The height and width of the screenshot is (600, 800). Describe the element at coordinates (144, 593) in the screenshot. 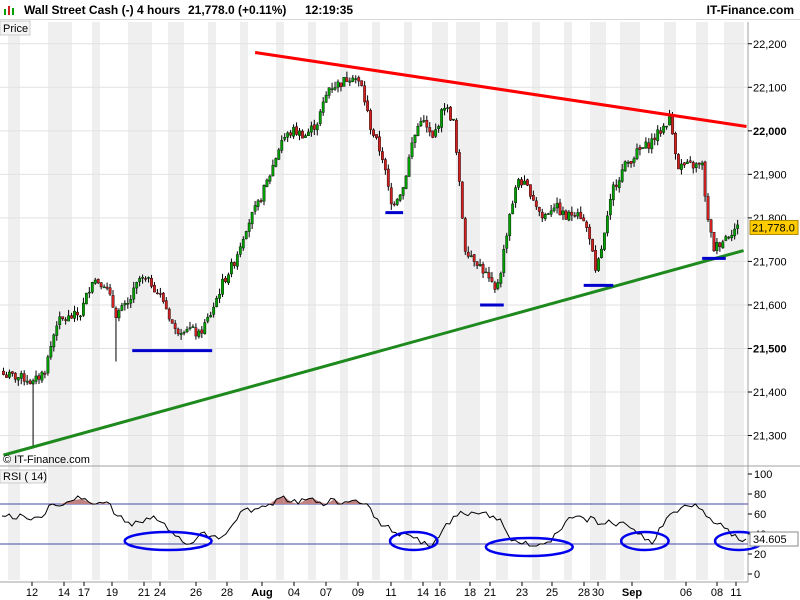

I see `x-tick-label: 21` at that location.